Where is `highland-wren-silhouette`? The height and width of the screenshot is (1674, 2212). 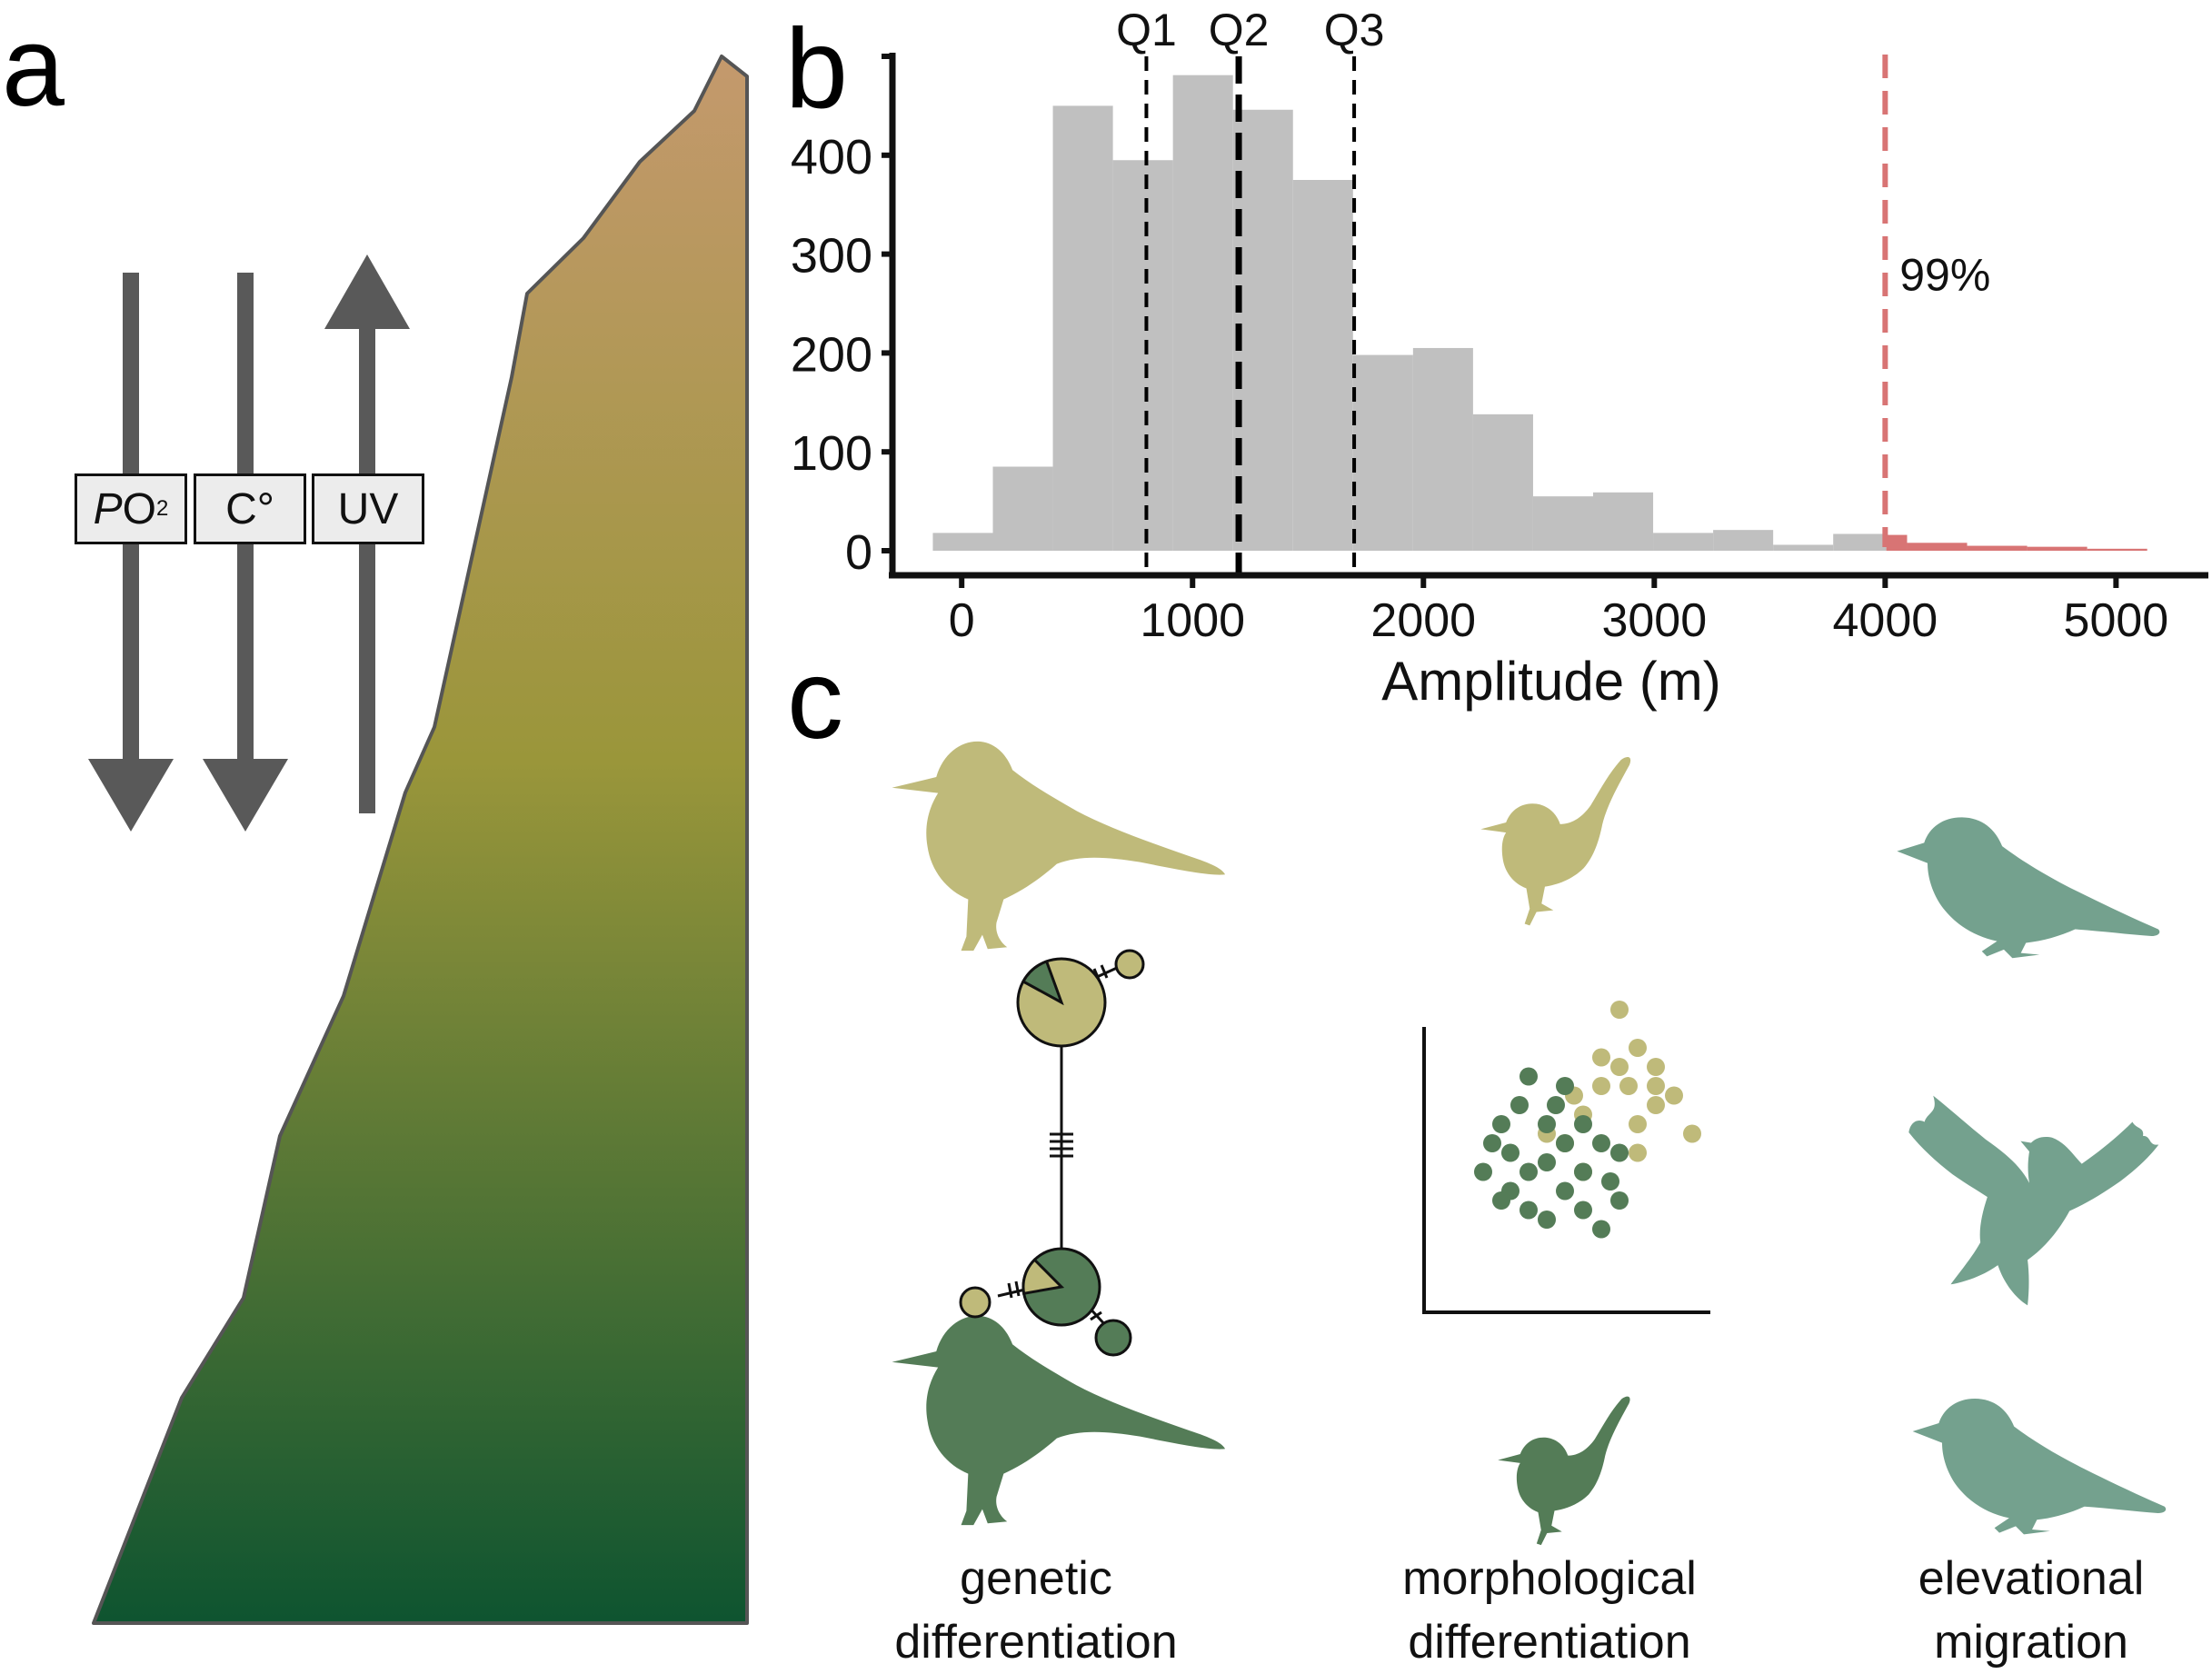 highland-wren-silhouette is located at coordinates (1555, 841).